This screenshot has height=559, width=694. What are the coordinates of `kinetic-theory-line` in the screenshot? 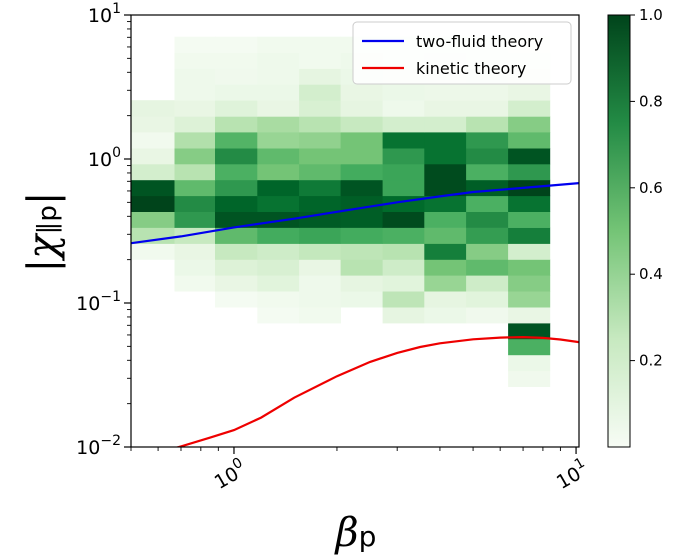 It's located at (376, 391).